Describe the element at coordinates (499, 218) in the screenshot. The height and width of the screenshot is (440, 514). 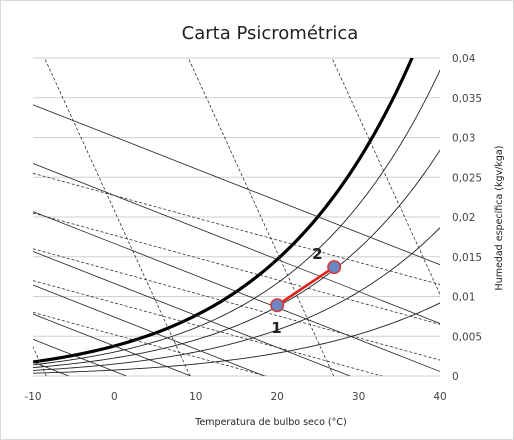
I see `y-axis-label: Humedad específica (kgv/kga)` at that location.